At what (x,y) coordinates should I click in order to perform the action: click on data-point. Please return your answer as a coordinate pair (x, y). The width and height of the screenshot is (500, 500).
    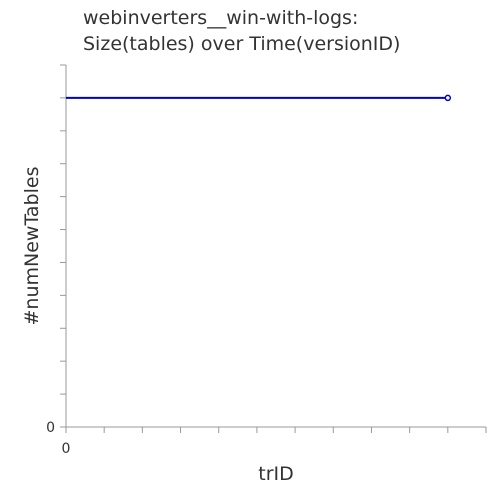
    Looking at the image, I should click on (448, 98).